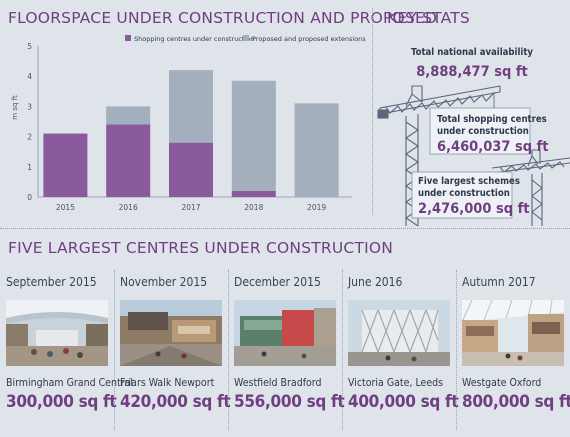 This screenshot has height=437, width=570. Describe the element at coordinates (285, 333) in the screenshot. I see `westfield-bradford-photo` at that location.